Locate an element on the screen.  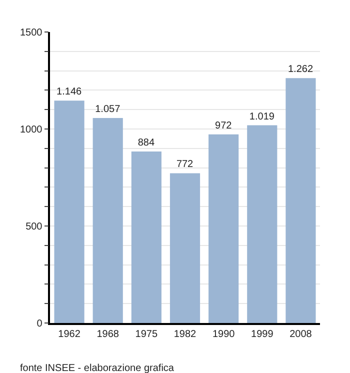
y-tick-label: 1500 is located at coordinates (31, 33).